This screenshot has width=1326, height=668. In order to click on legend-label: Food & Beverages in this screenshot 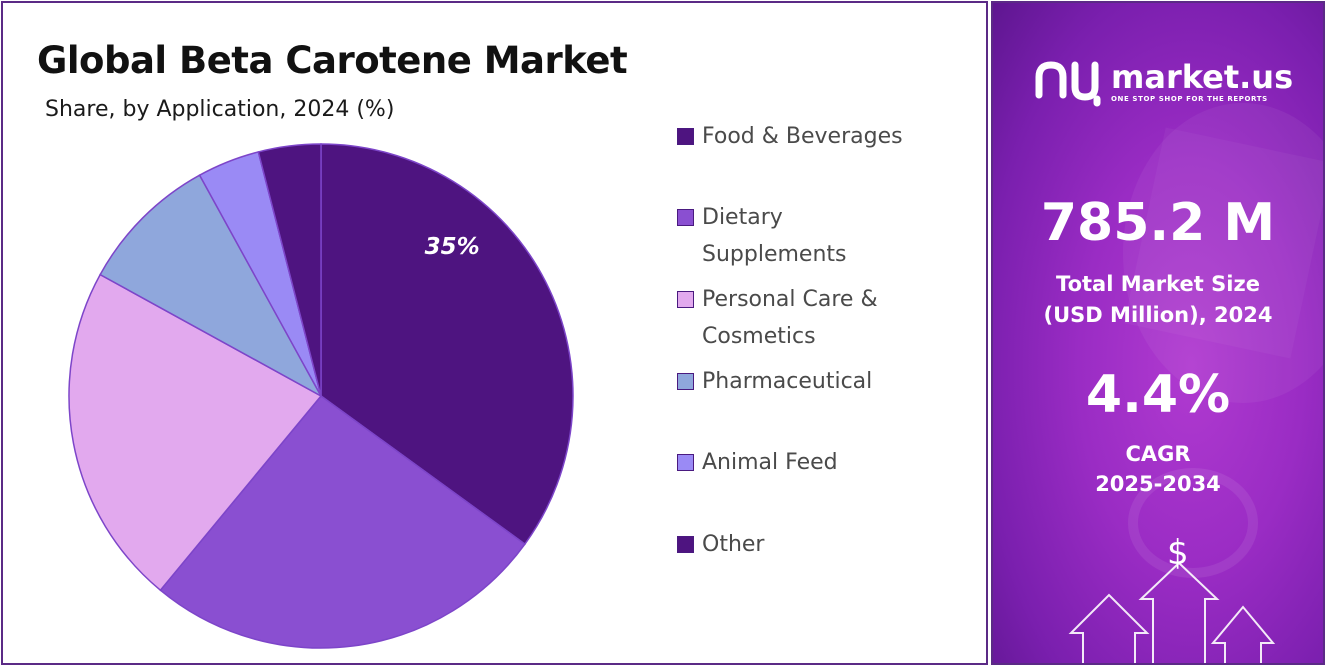, I will do `click(802, 136)`.